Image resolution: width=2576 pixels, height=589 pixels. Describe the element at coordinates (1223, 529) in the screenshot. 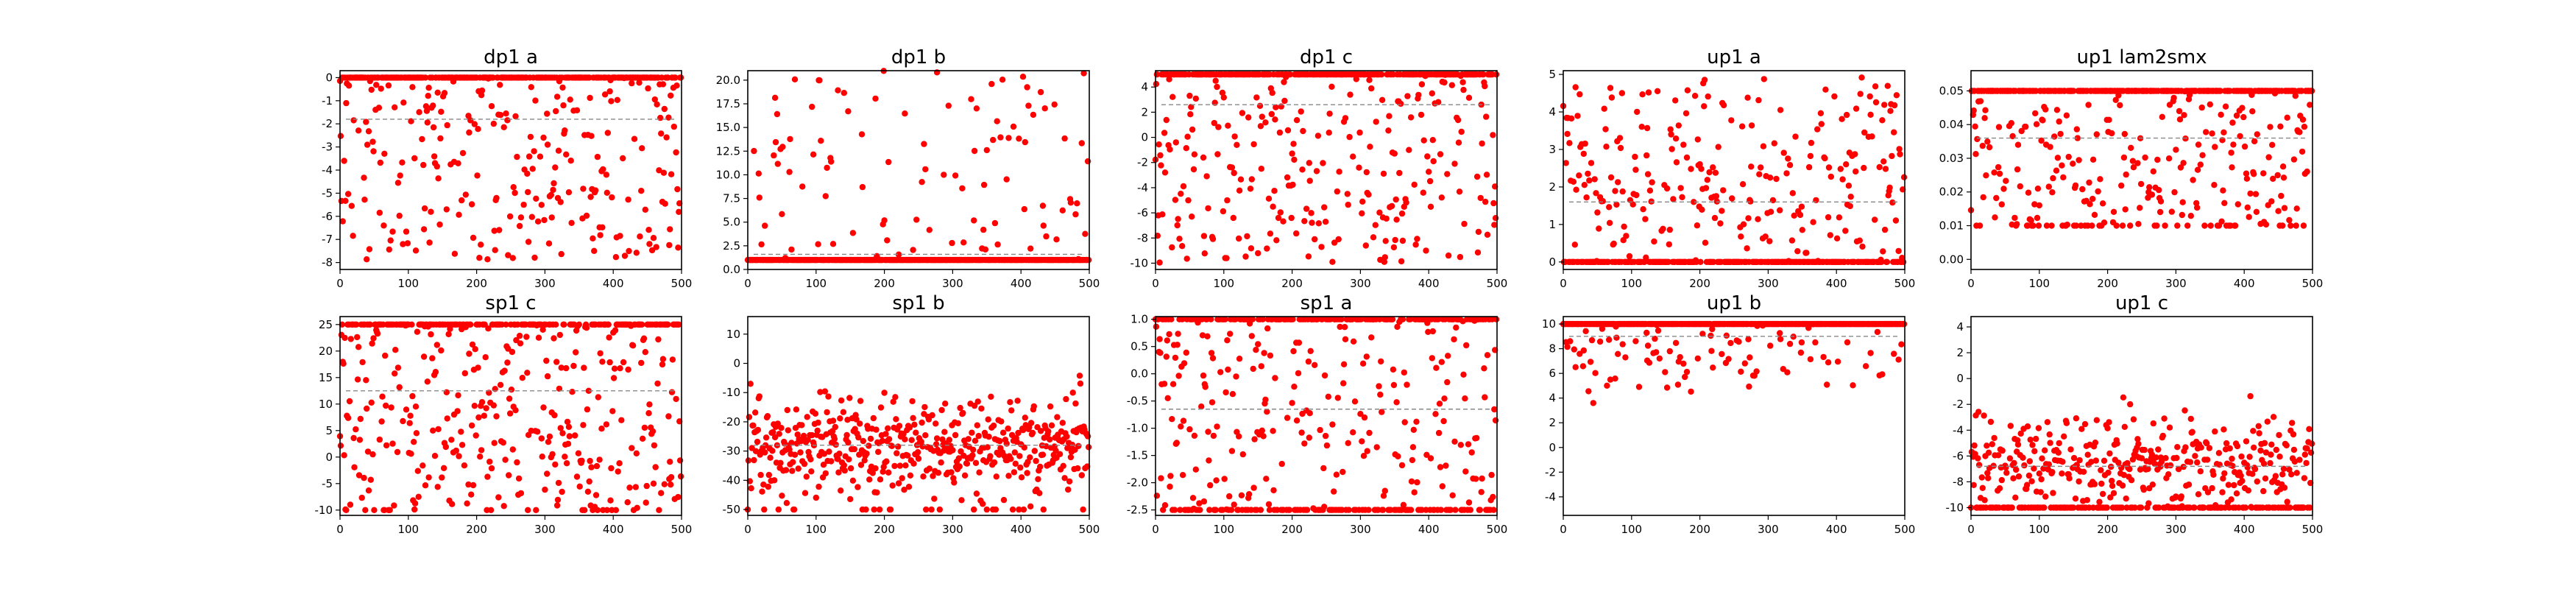

I see `x-tick-label: 100` at that location.